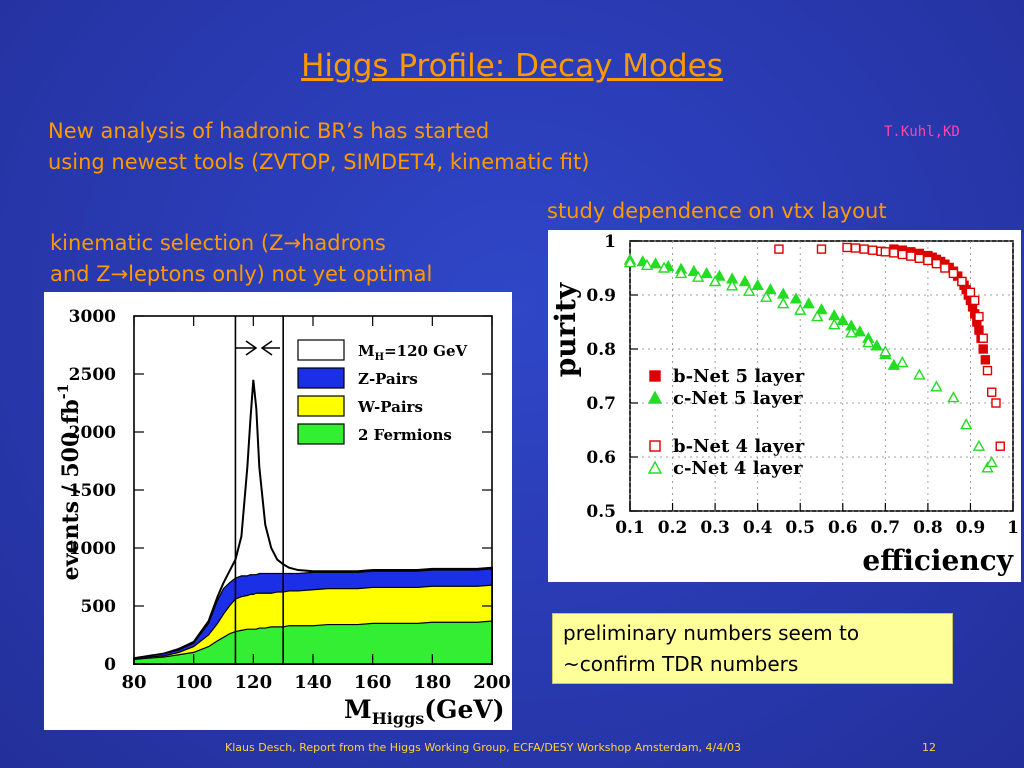 The width and height of the screenshot is (1024, 768). I want to click on histogram-y-tick-label: 2500, so click(92, 375).